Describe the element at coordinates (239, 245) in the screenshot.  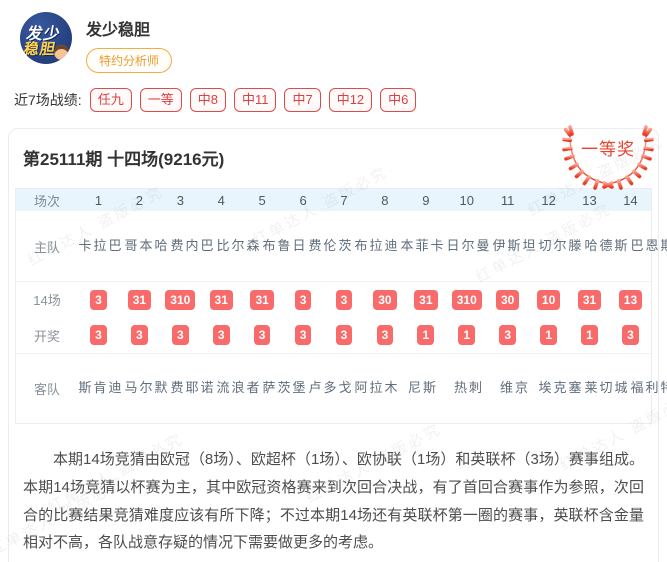
I see `home-team-name: 比尔森` at that location.